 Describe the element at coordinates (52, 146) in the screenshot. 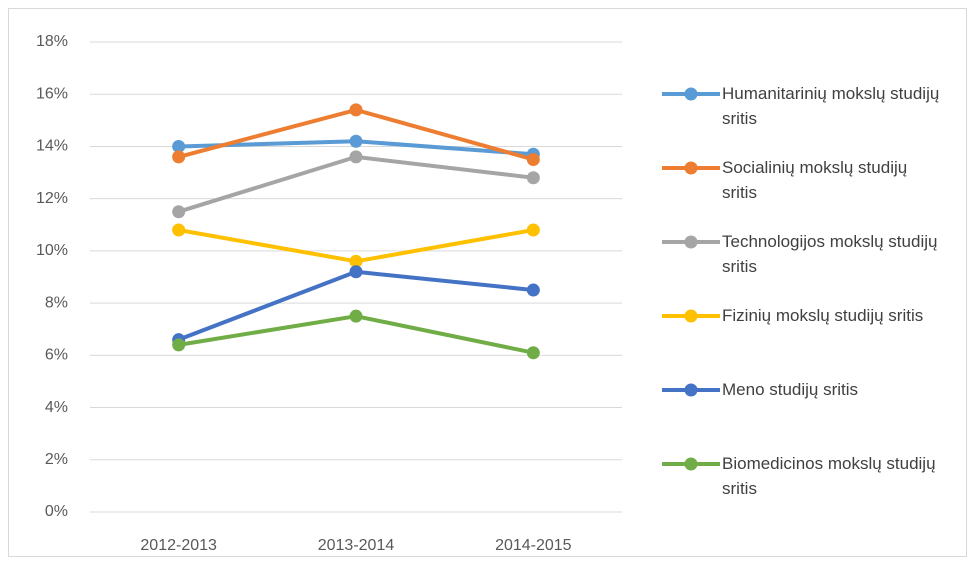

I see `y-tick-label: 14%` at that location.